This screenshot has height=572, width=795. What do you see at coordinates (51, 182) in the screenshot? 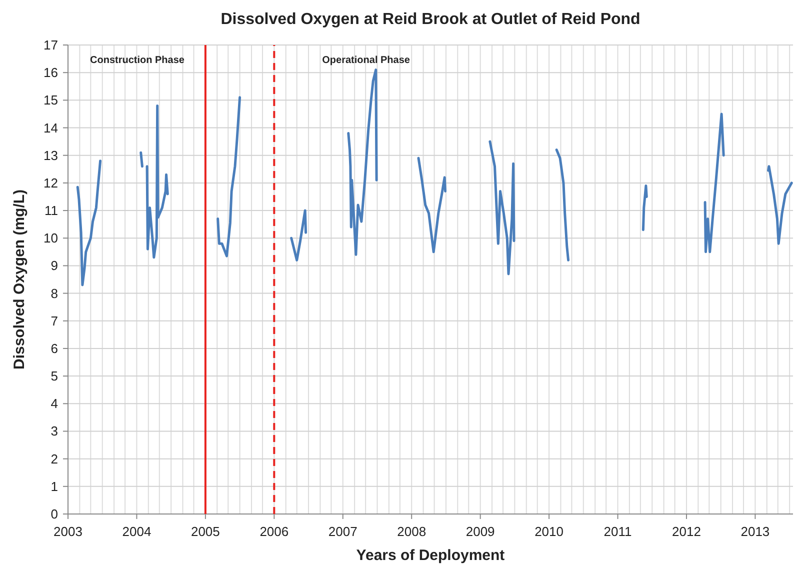
I see `y-tick-label: 12` at bounding box center [51, 182].